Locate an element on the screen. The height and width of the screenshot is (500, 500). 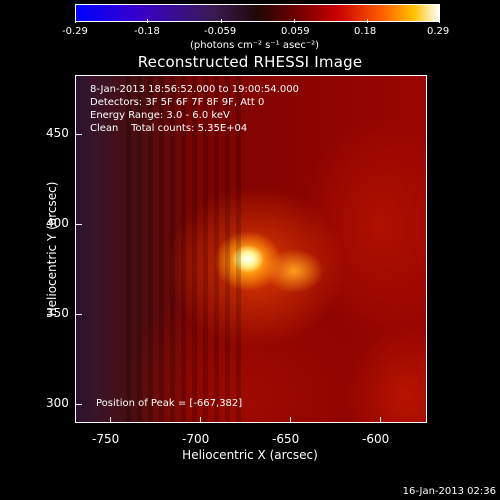
detectors-text: Detectors: 3F 5F 6F 7F 8F 9F, Att 0 is located at coordinates (177, 102).